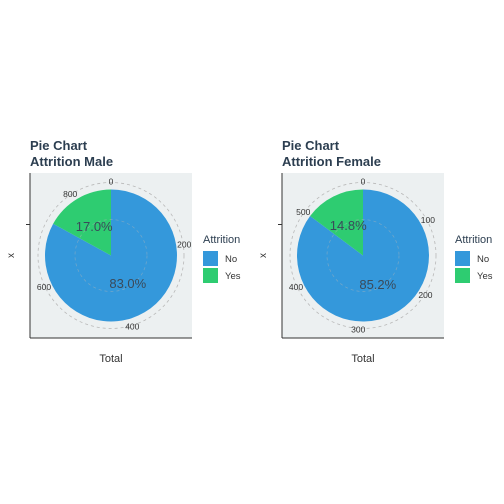  Describe the element at coordinates (331, 161) in the screenshot. I see `chart-title-line: Attrition Female` at that location.